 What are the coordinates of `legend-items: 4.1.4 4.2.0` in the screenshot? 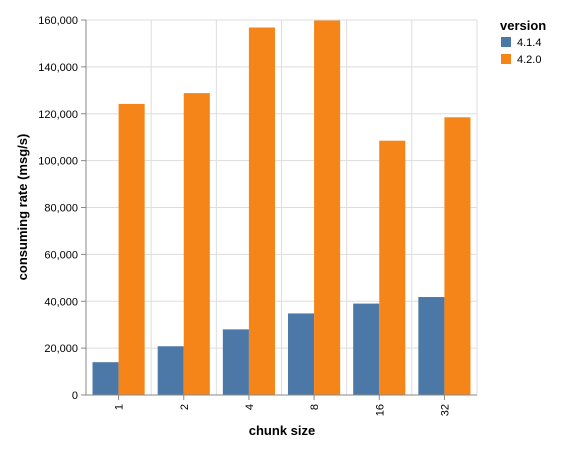 It's located at (521, 51).